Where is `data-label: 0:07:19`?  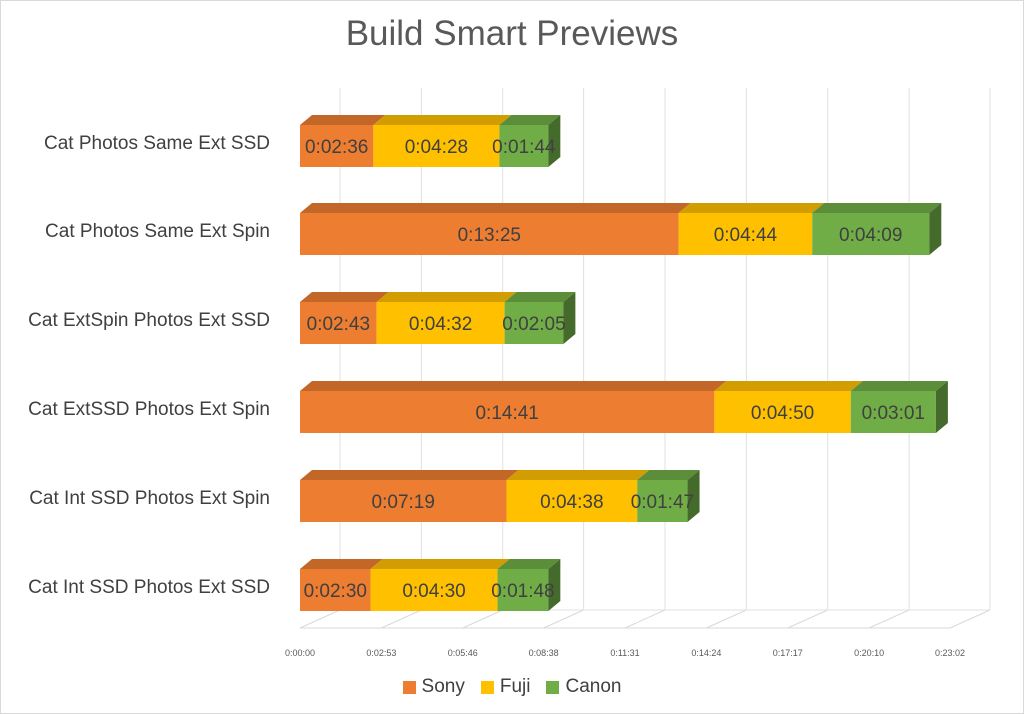
data-label: 0:07:19 is located at coordinates (403, 502).